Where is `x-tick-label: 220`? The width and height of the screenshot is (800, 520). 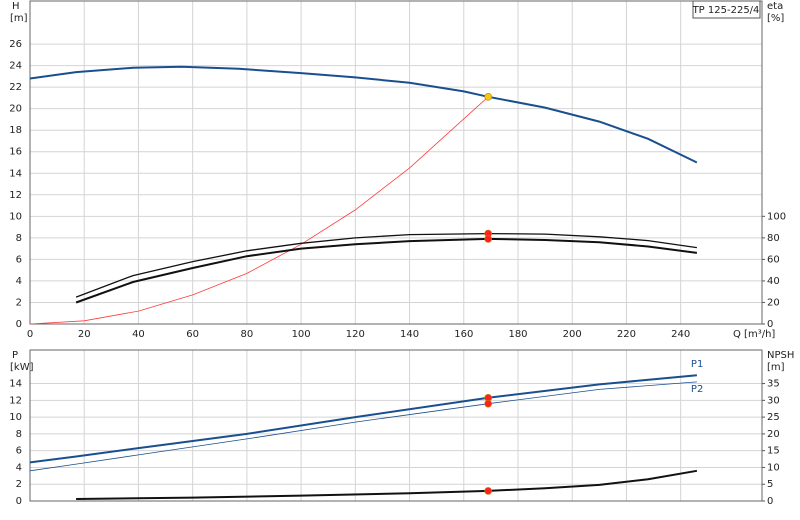
x-tick-label: 220 is located at coordinates (626, 334).